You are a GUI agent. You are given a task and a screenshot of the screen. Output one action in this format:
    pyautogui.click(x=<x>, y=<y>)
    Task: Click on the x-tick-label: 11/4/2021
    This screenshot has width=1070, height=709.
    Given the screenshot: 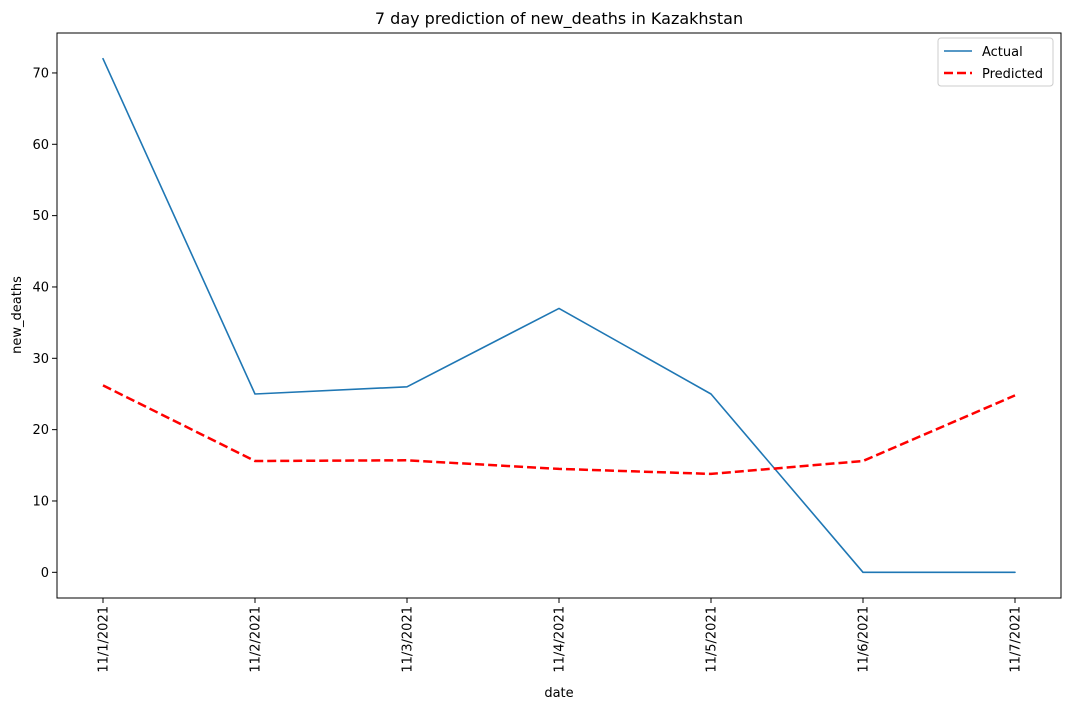 What is the action you would take?
    pyautogui.click(x=560, y=639)
    